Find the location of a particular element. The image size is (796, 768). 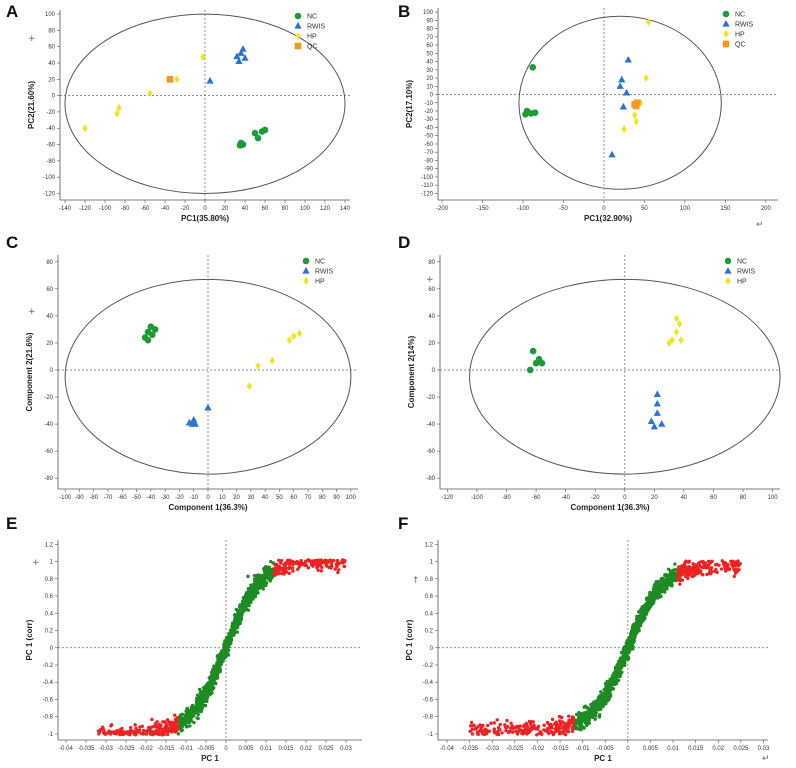

series-rwis is located at coordinates (656, 410).